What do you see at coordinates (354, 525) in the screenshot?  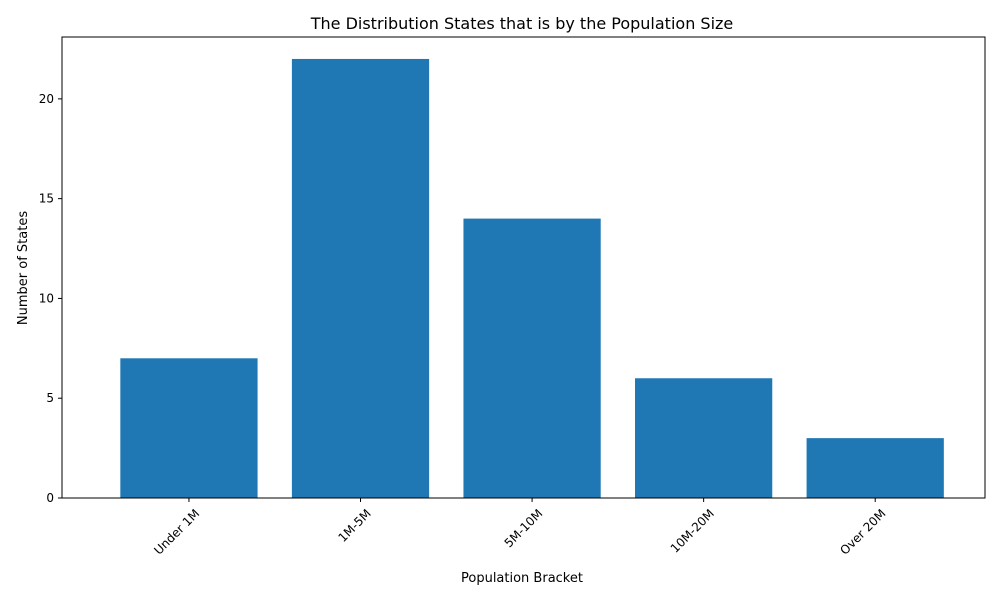 I see `x-tick-label: 1M-5M` at bounding box center [354, 525].